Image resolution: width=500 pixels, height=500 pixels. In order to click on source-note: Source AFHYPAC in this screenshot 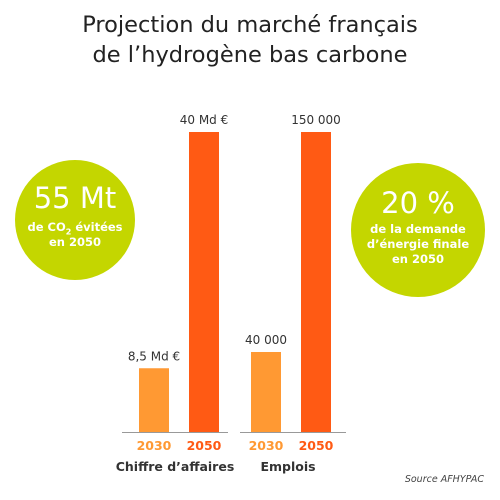, I will do `click(444, 479)`.